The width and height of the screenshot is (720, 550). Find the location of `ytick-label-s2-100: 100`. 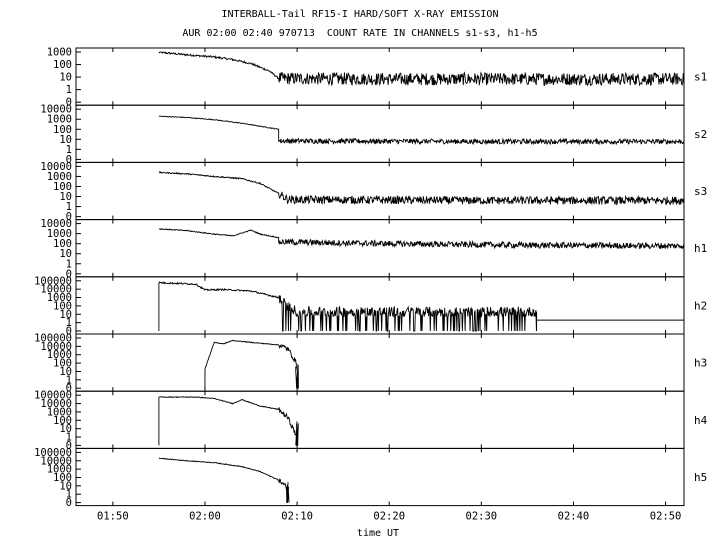

ytick-label-s2-100: 100 is located at coordinates (62, 130).